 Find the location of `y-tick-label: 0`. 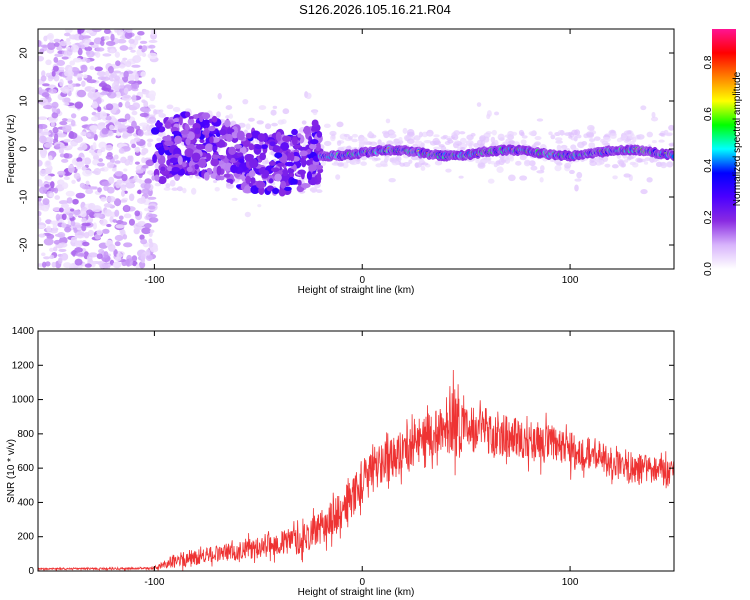

y-tick-label: 0 is located at coordinates (31, 571).